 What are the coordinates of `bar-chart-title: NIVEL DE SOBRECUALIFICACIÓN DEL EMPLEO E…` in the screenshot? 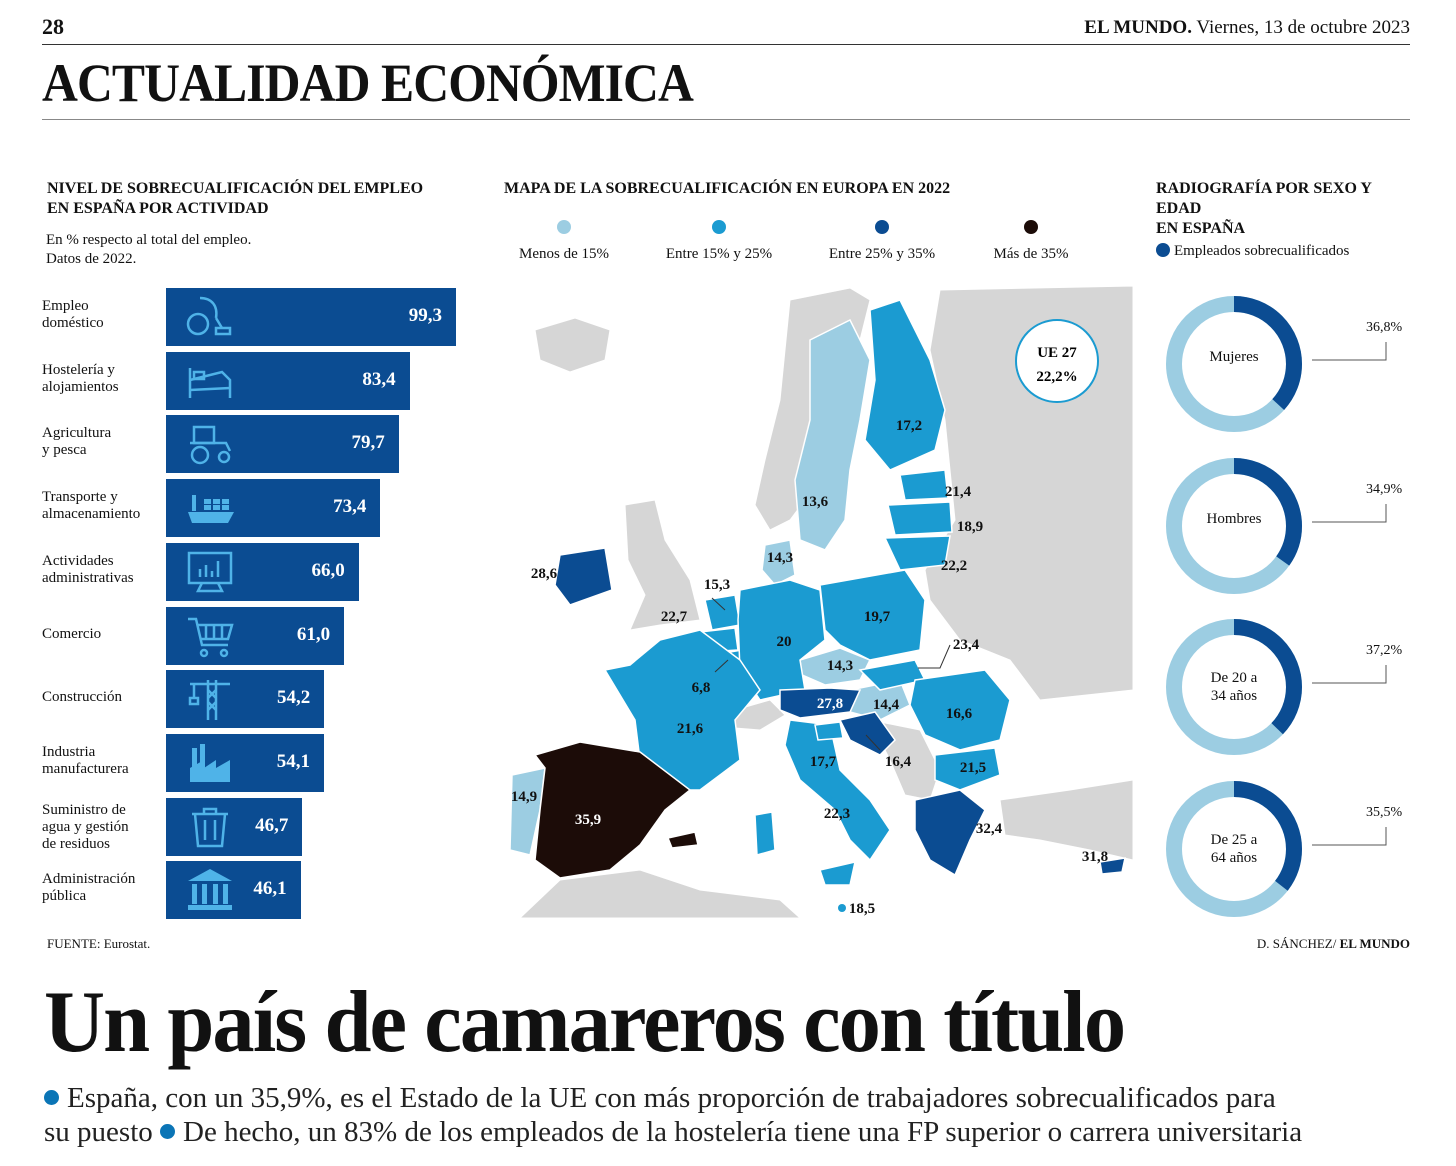 It's located at (237, 199).